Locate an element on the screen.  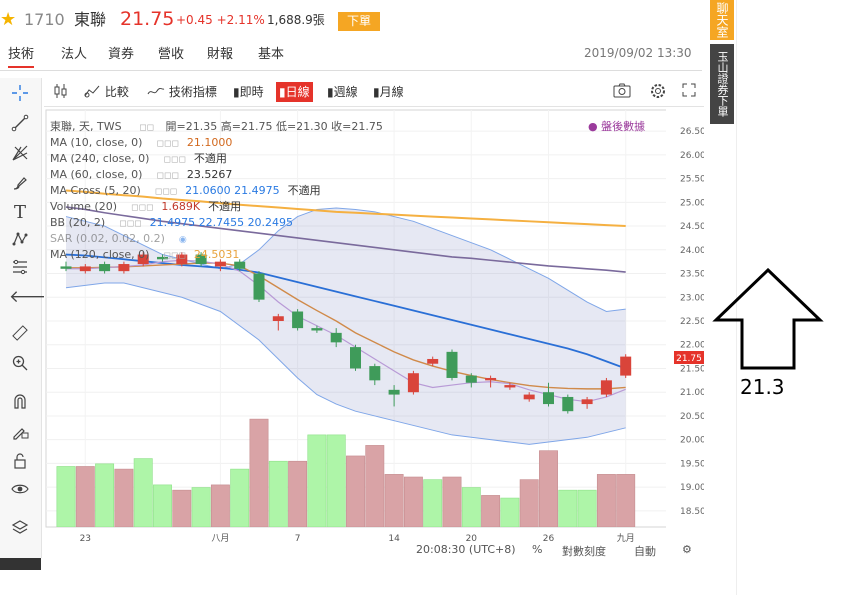
legend-value: 21.1000 is located at coordinates (209, 142).